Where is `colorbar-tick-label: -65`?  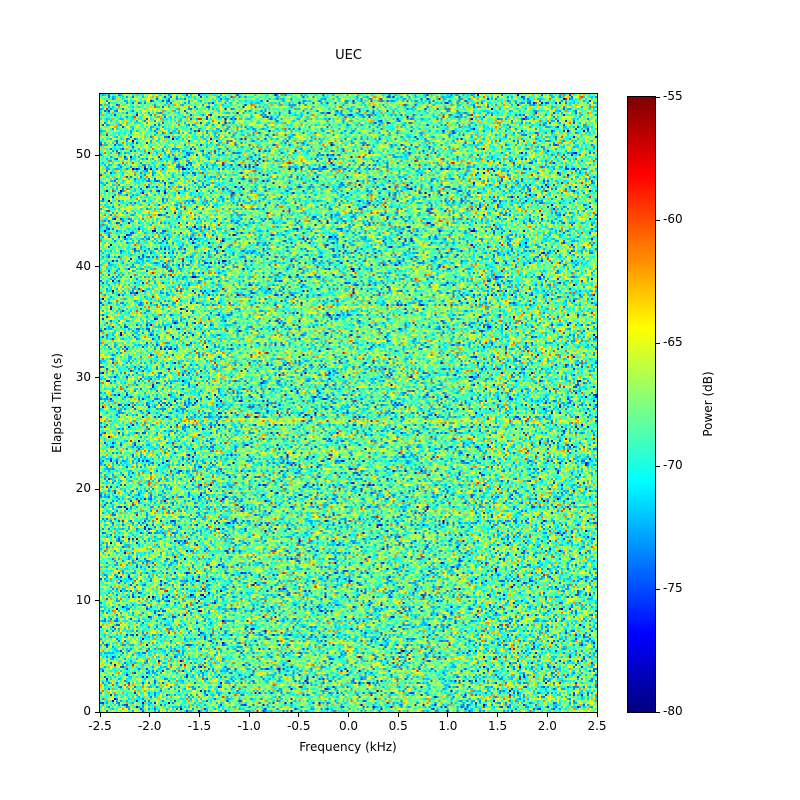
colorbar-tick-label: -65 is located at coordinates (673, 342).